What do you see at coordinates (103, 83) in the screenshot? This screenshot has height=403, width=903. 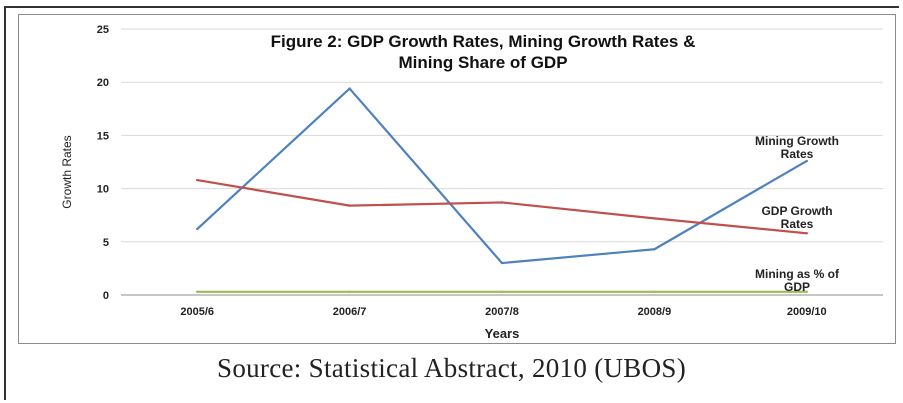 I see `y-tick-label: 20` at bounding box center [103, 83].